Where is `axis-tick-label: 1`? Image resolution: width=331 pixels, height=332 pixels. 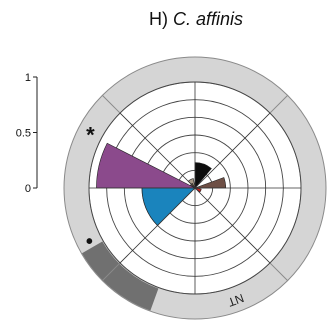 axis-tick-label: 1 is located at coordinates (28, 78).